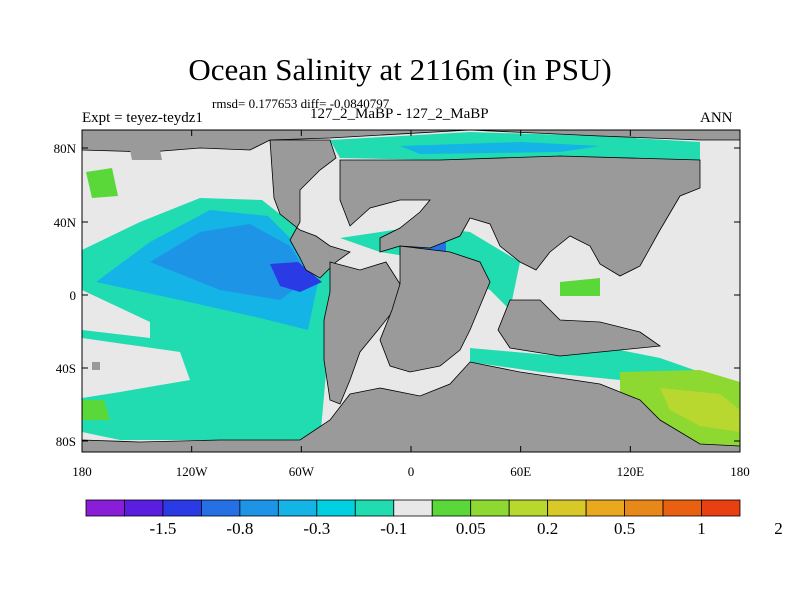 The width and height of the screenshot is (800, 600). Describe the element at coordinates (96, 410) in the screenshot. I see `west-positive-anomaly` at that location.